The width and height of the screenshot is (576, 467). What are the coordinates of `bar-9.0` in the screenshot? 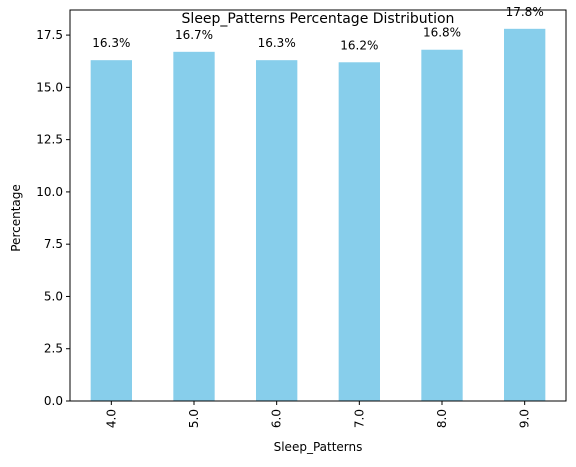 It's located at (525, 215).